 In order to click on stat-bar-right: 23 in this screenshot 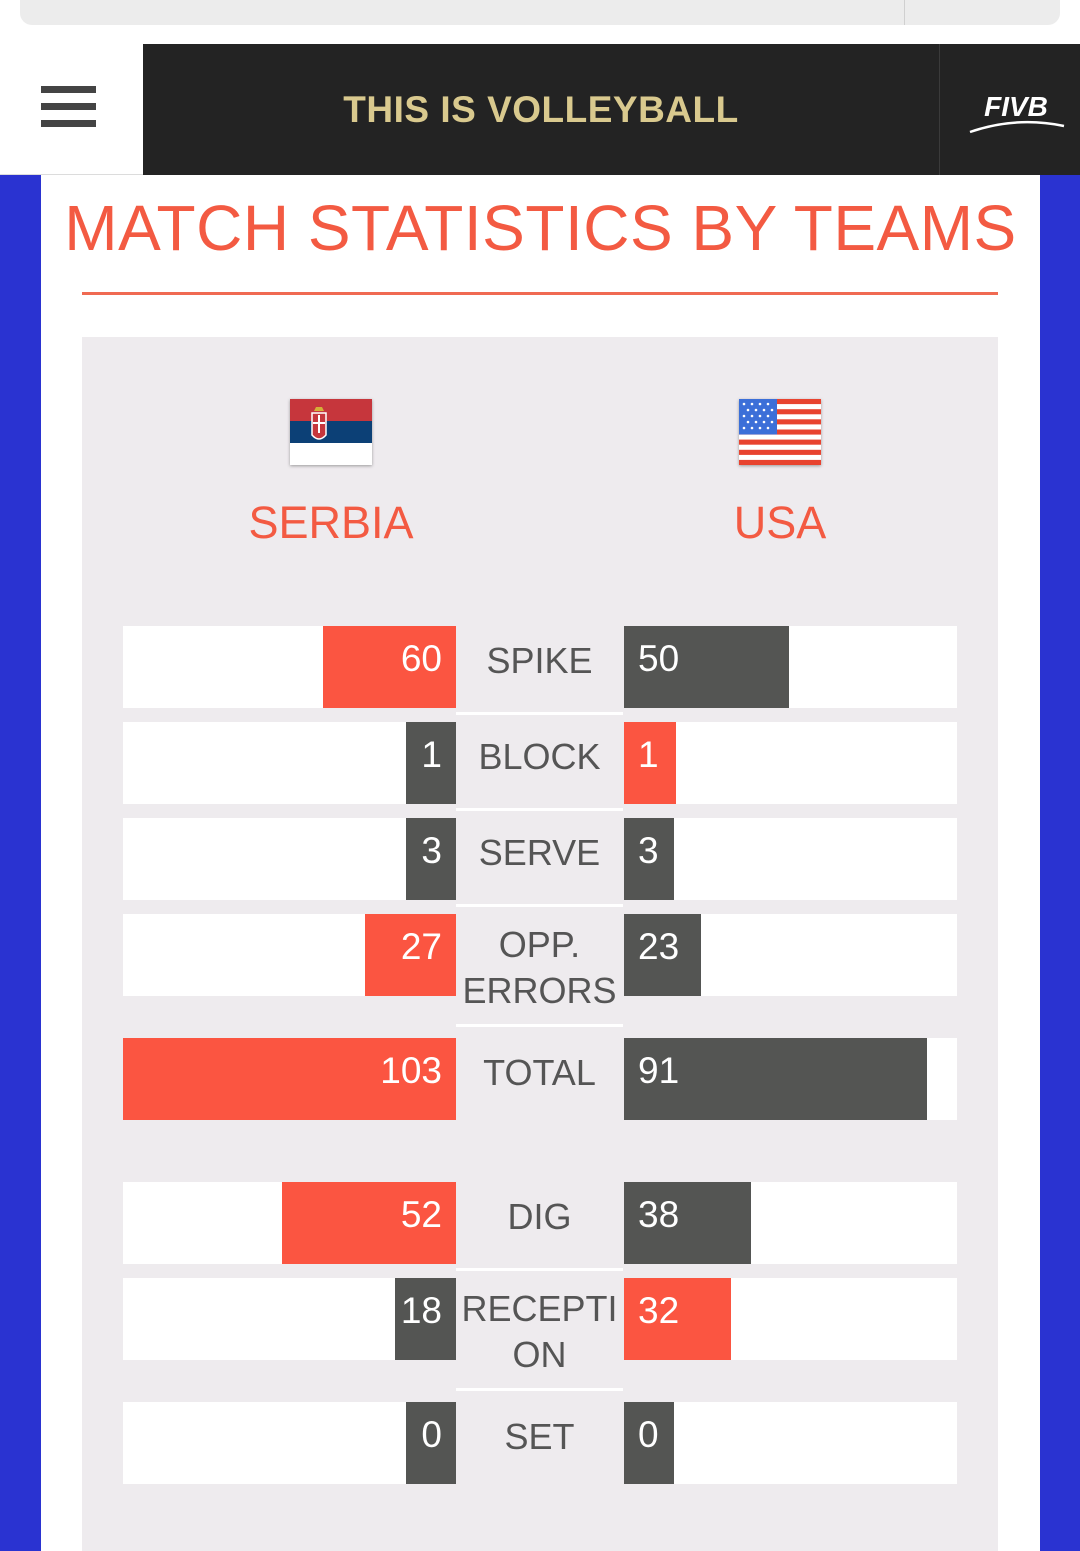, I will do `click(662, 955)`.